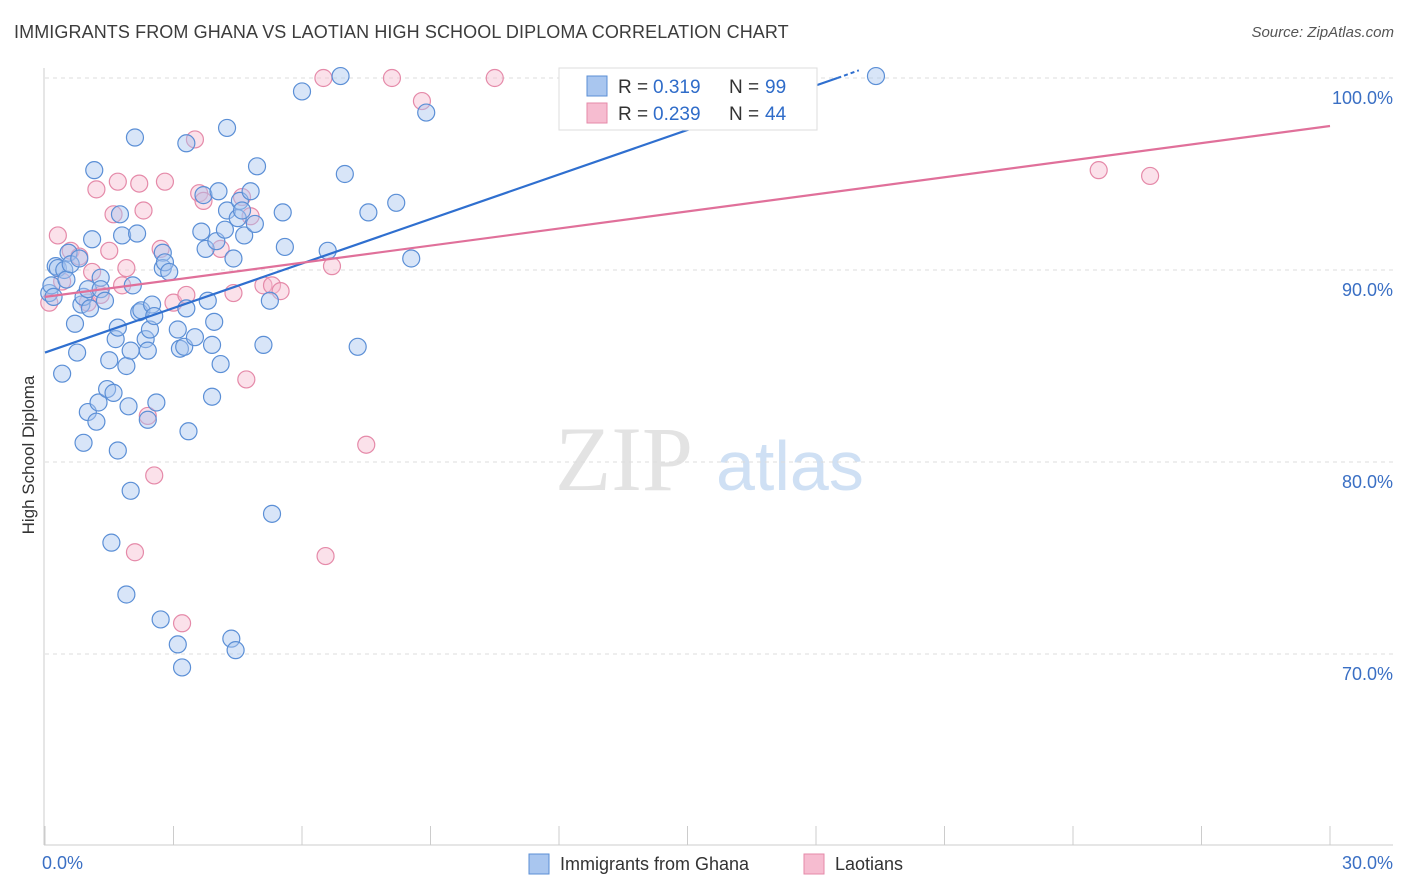 Image resolution: width=1406 pixels, height=892 pixels. Describe the element at coordinates (1362, 98) in the screenshot. I see `y-tick-label-100: 100.0%` at that location.